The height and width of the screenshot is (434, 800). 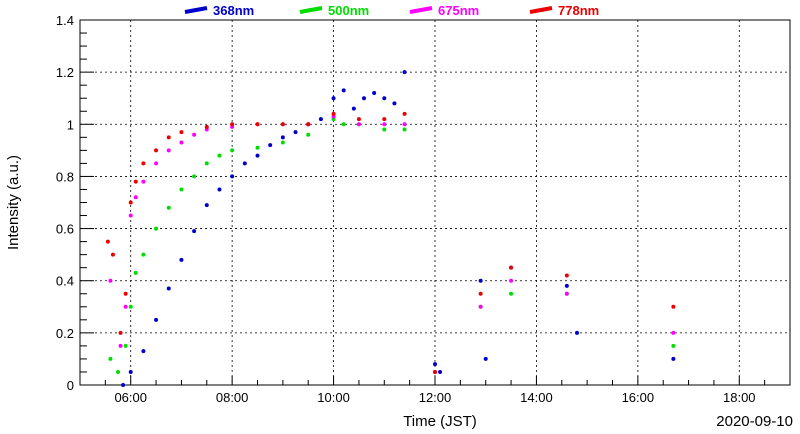 I want to click on legend-label: 778nm, so click(x=578, y=10).